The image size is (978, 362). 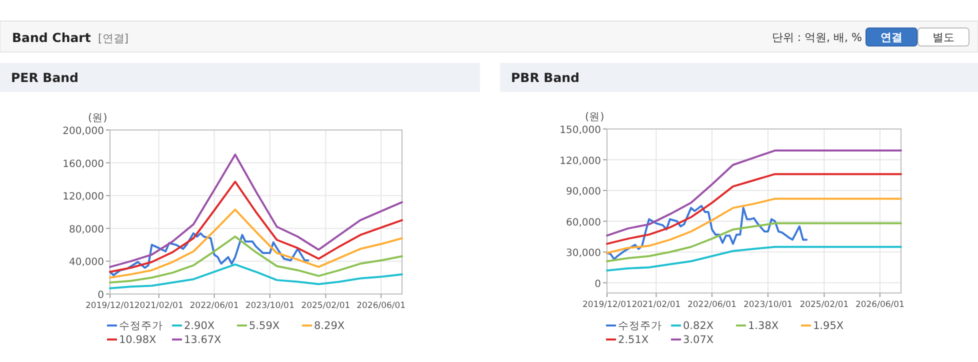 I want to click on legend-label: 1.95X, so click(x=828, y=326).